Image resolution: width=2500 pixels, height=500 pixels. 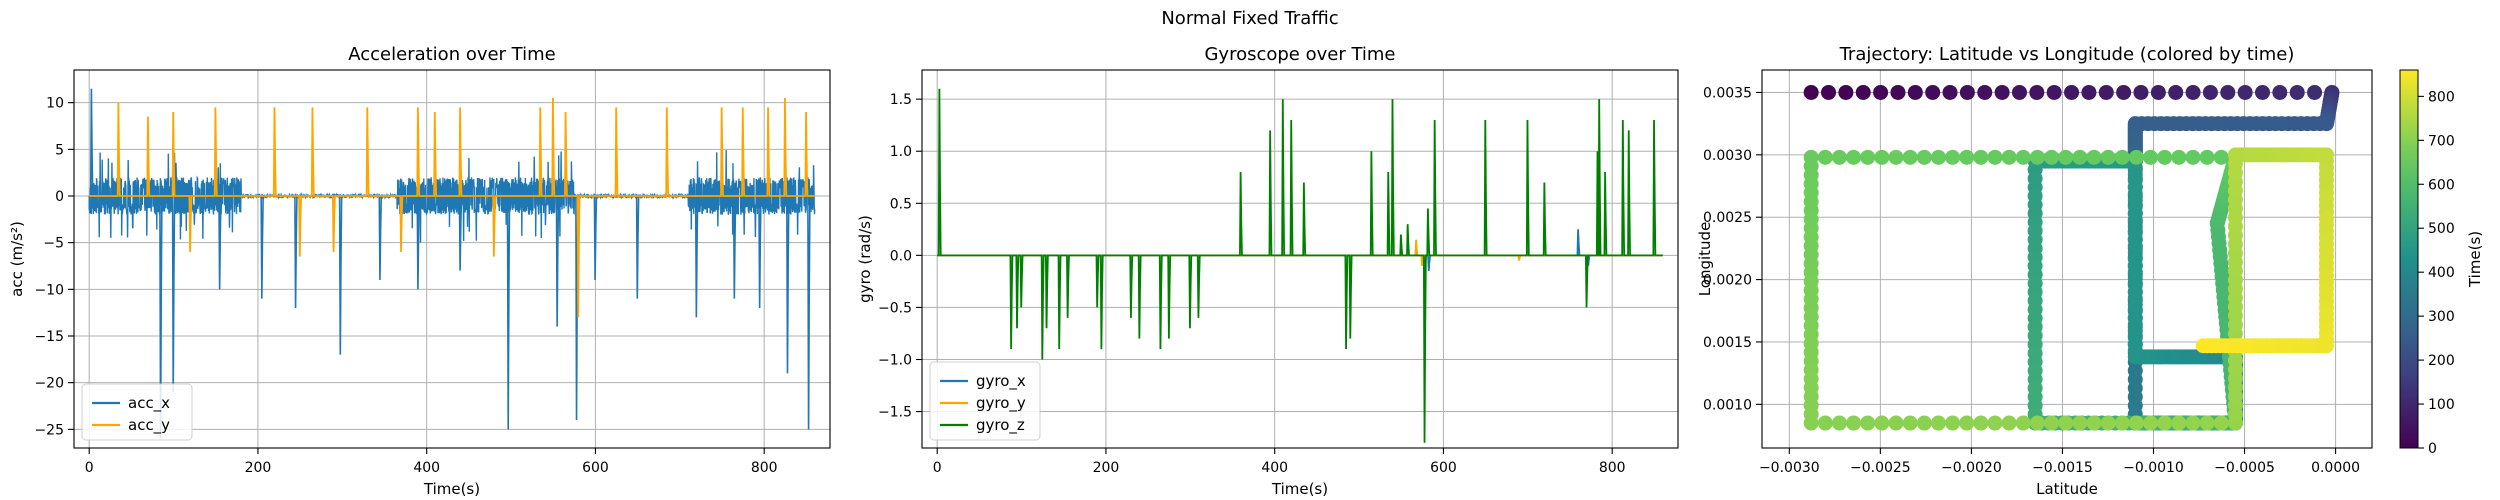 What do you see at coordinates (49, 430) in the screenshot?
I see `y-tick-label: −25` at bounding box center [49, 430].